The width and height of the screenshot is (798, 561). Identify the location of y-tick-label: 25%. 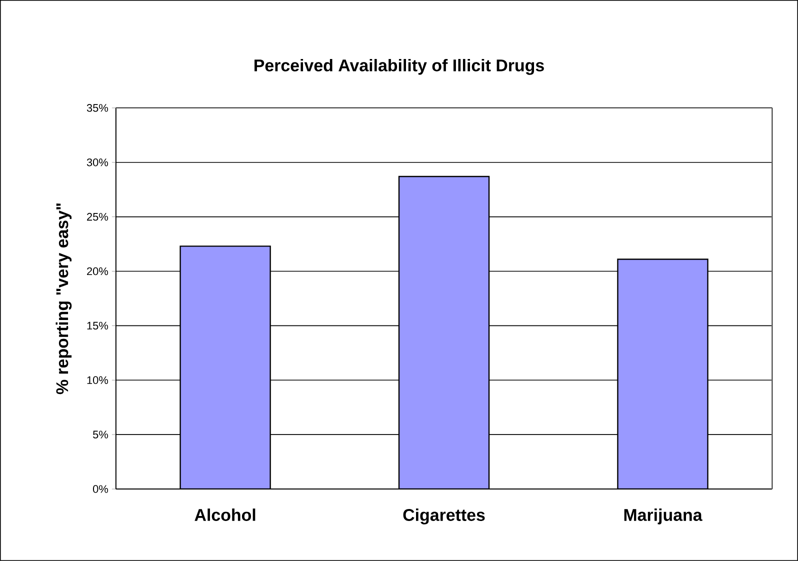
(97, 216).